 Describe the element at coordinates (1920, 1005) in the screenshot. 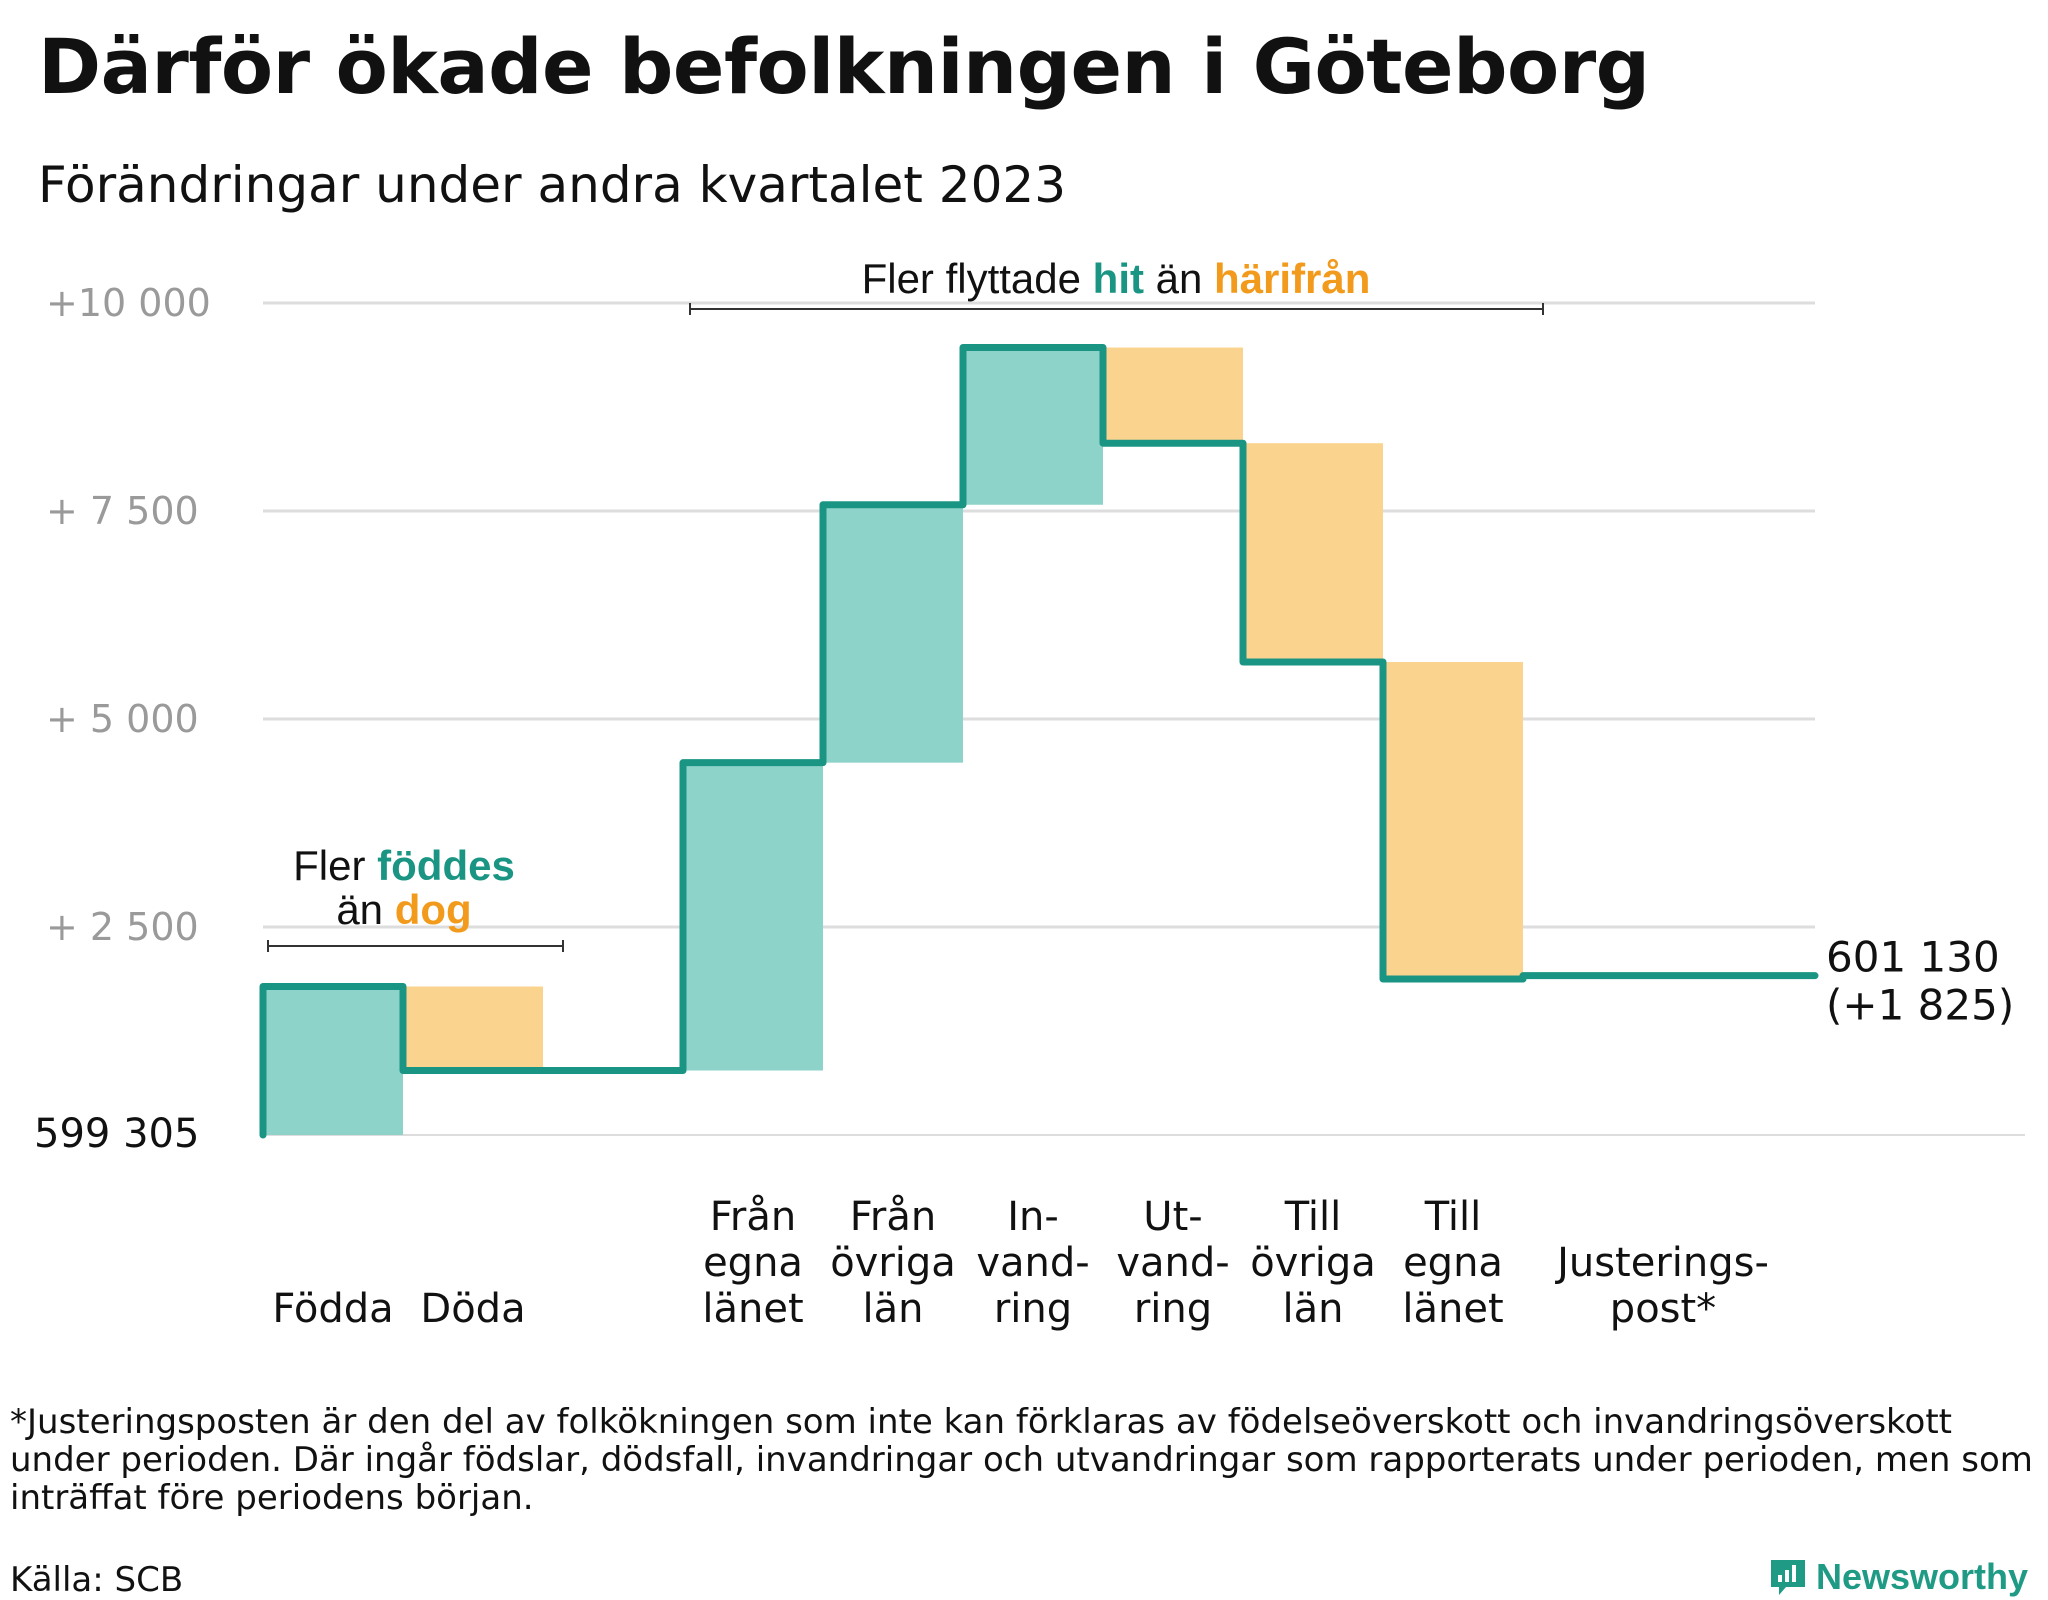

I see `end-change-label: (+1 825)` at that location.